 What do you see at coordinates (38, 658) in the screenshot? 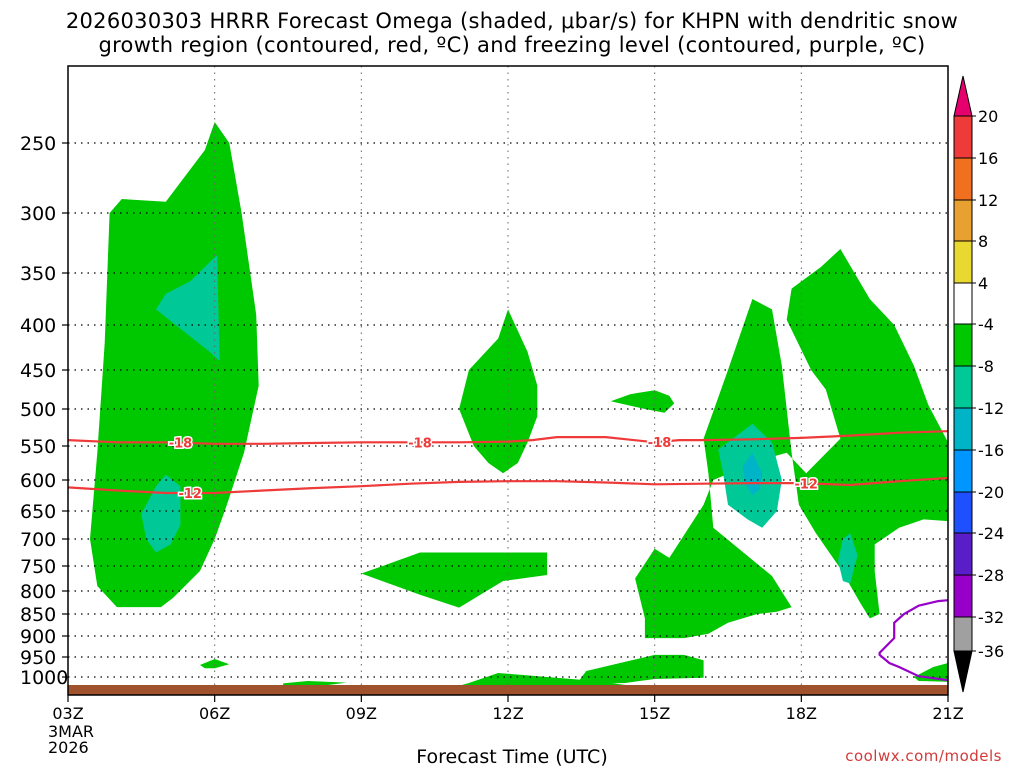
I see `y-tick-label: 950` at bounding box center [38, 658].